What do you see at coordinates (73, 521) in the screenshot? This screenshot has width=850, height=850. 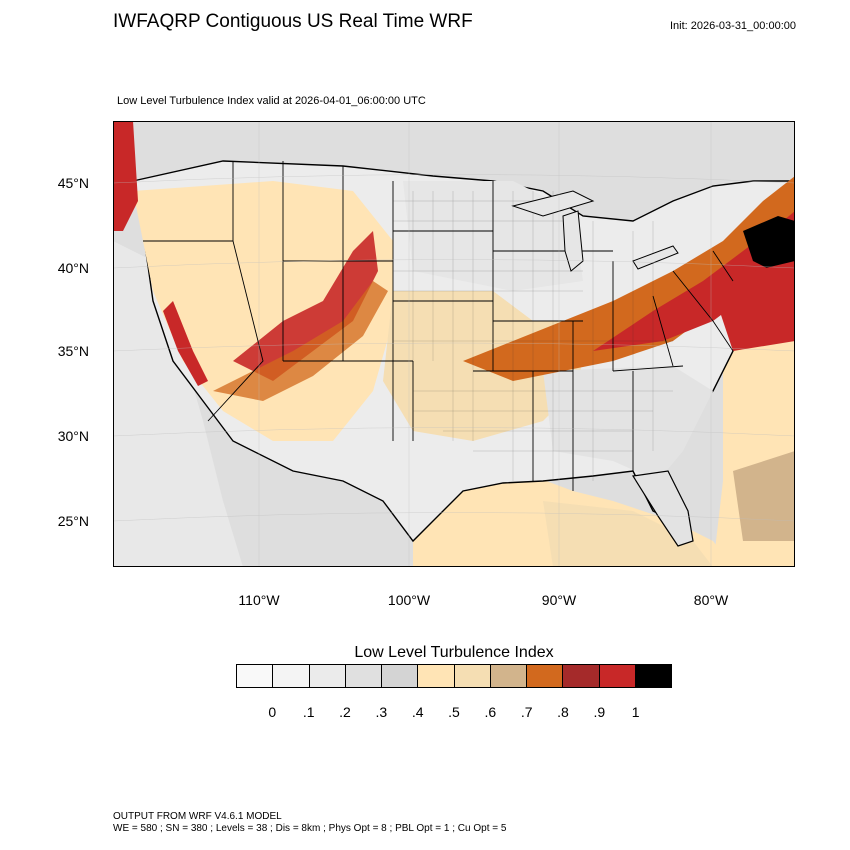 I see `lat-label-25: 25°N` at bounding box center [73, 521].